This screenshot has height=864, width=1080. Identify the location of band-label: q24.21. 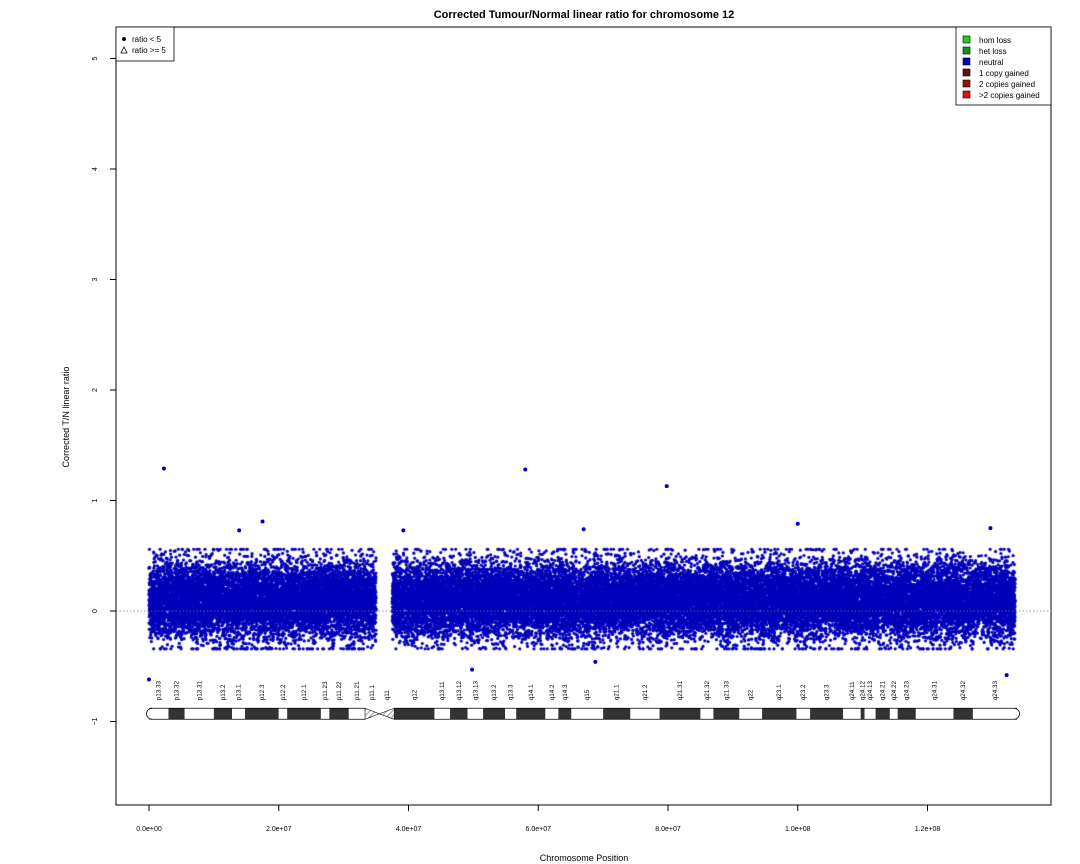
(883, 691).